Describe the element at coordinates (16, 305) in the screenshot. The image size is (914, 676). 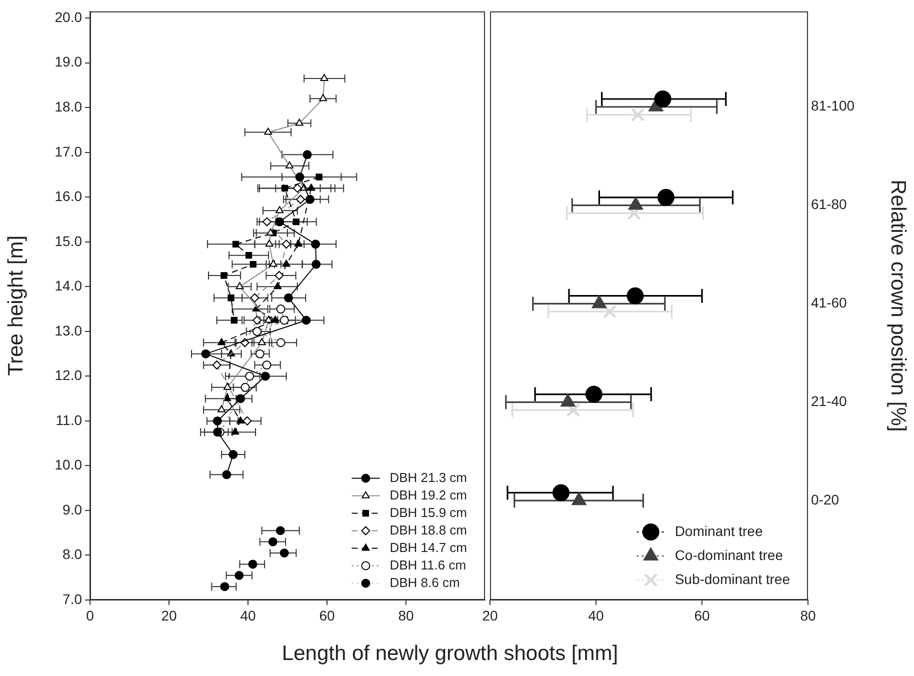
I see `y-axis-title: Tree height [m]` at that location.